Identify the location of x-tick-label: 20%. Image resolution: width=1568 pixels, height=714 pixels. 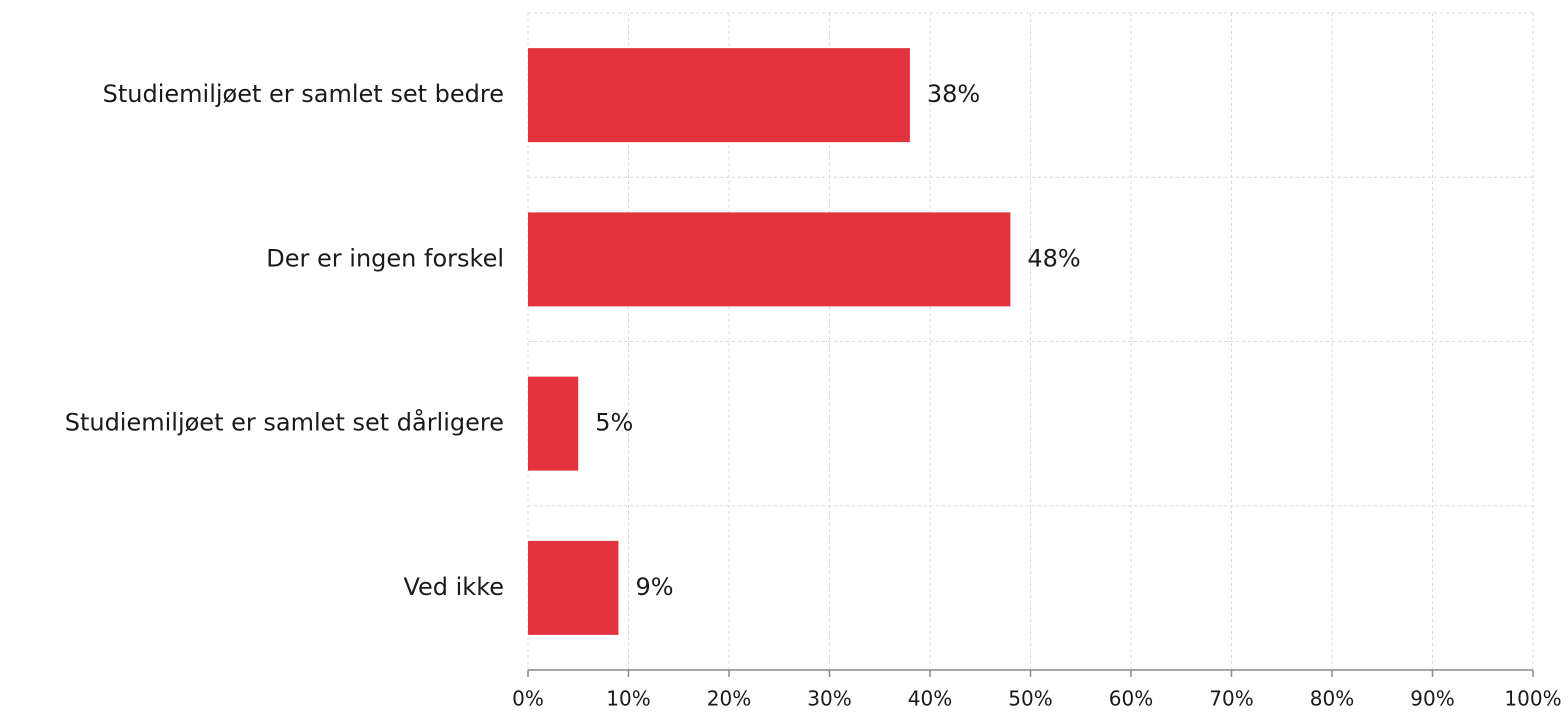
(729, 699).